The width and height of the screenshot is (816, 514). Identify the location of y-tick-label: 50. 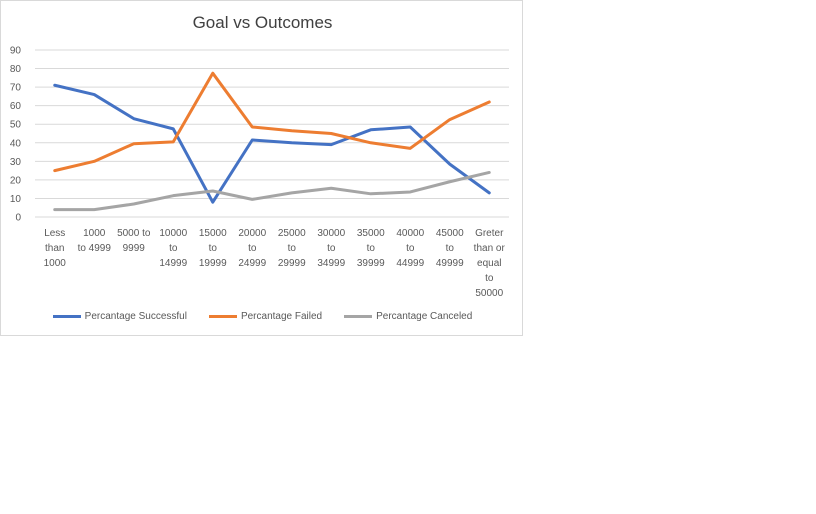
(16, 125).